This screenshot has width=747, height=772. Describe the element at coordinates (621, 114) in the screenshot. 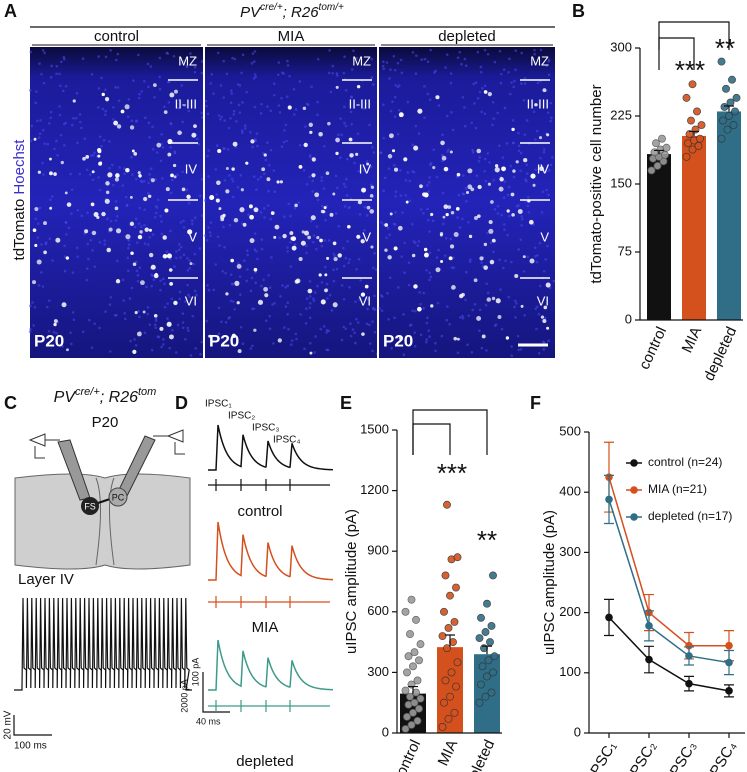

I see `y-tick-label: 225` at that location.